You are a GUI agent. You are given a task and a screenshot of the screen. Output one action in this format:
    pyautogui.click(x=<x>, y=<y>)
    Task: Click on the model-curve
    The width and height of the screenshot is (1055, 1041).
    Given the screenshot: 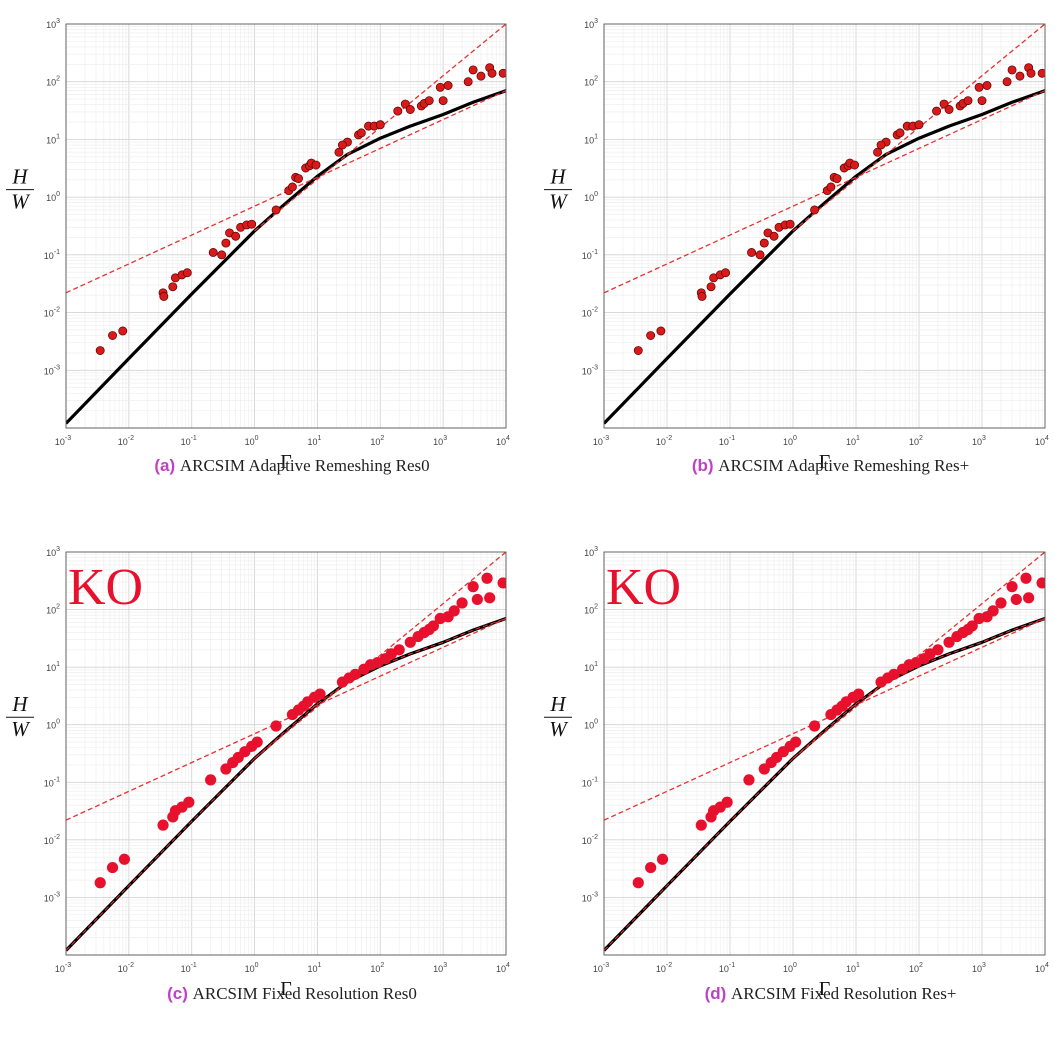 What is the action you would take?
    pyautogui.click(x=286, y=257)
    